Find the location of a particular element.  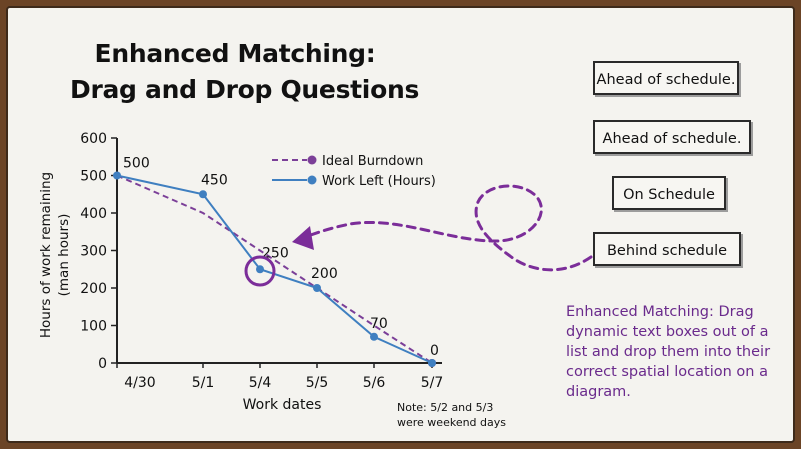

y-tick-label: 400 is located at coordinates (93, 214).